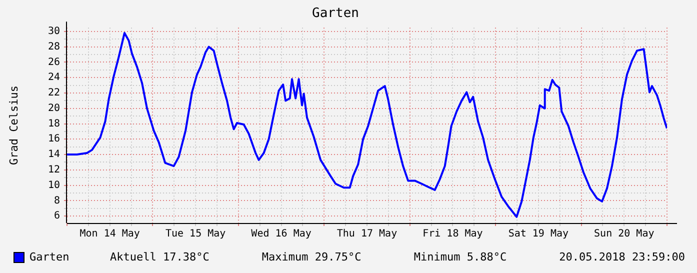 The width and height of the screenshot is (697, 273). Describe the element at coordinates (335, 14) in the screenshot. I see `chart-title: Garten` at that location.